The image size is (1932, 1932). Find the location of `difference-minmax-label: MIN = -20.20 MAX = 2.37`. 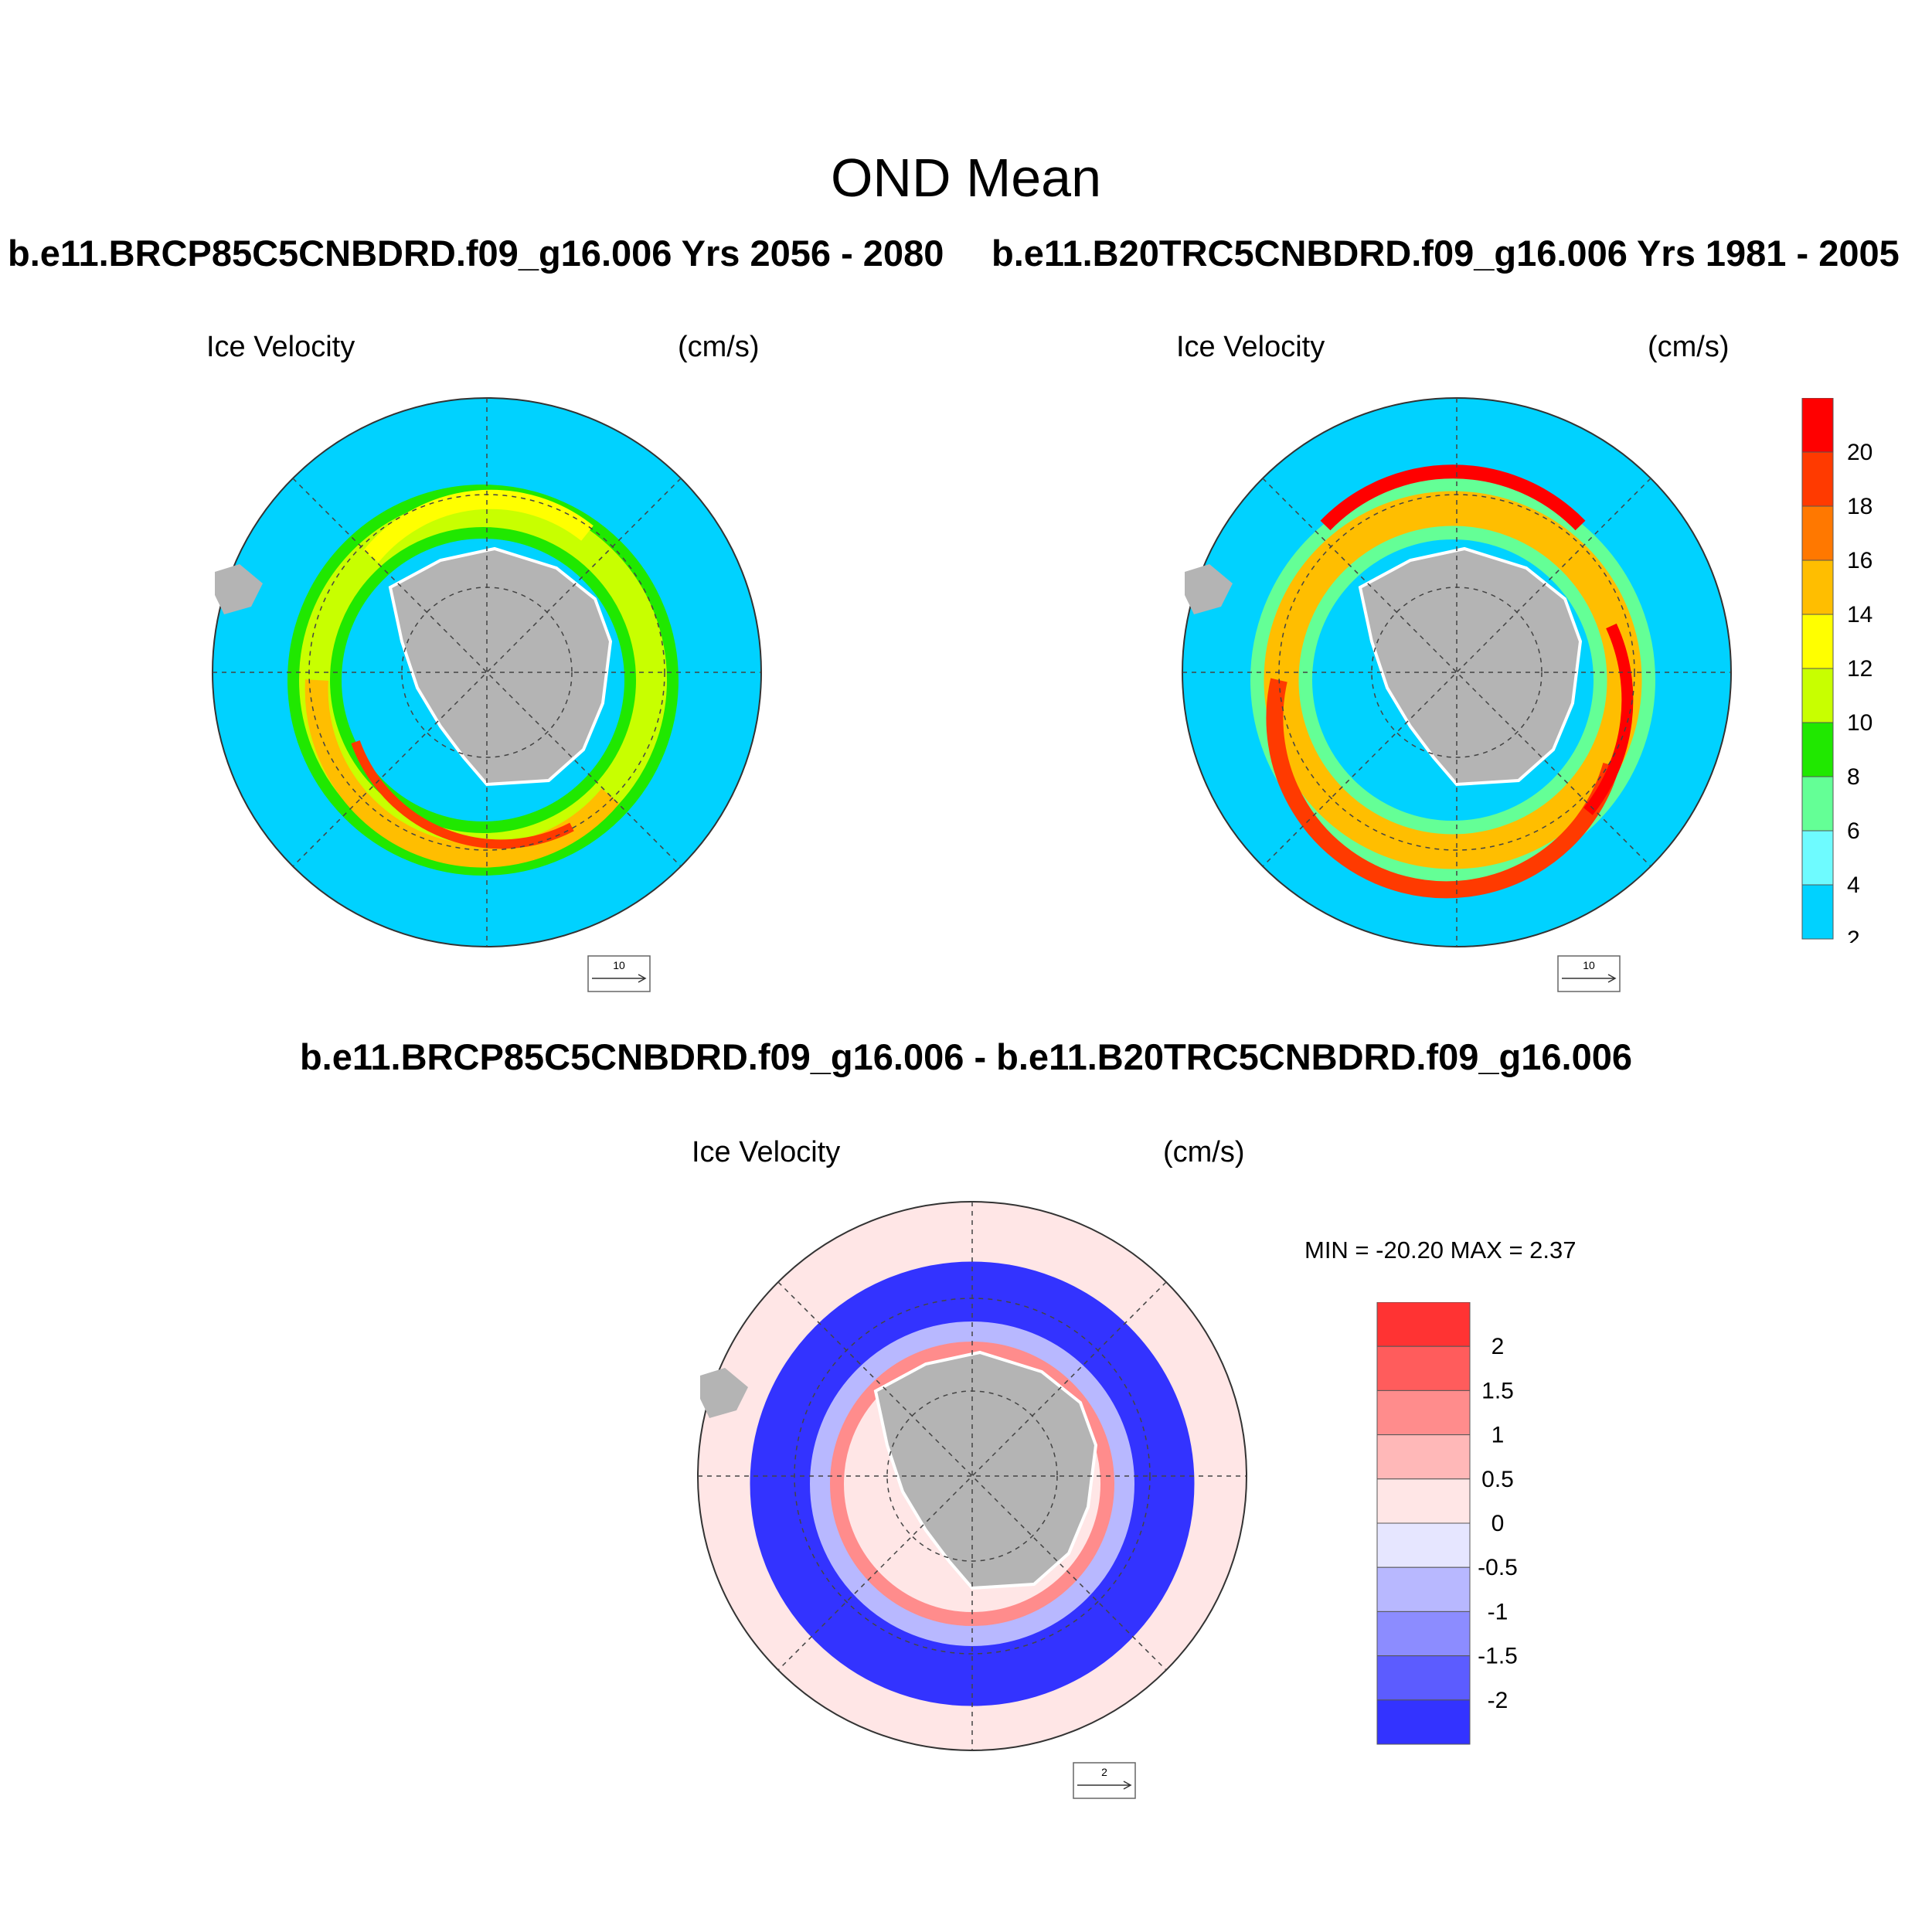

difference-minmax-label: MIN = -20.20 MAX = 2.37 is located at coordinates (1440, 1250).